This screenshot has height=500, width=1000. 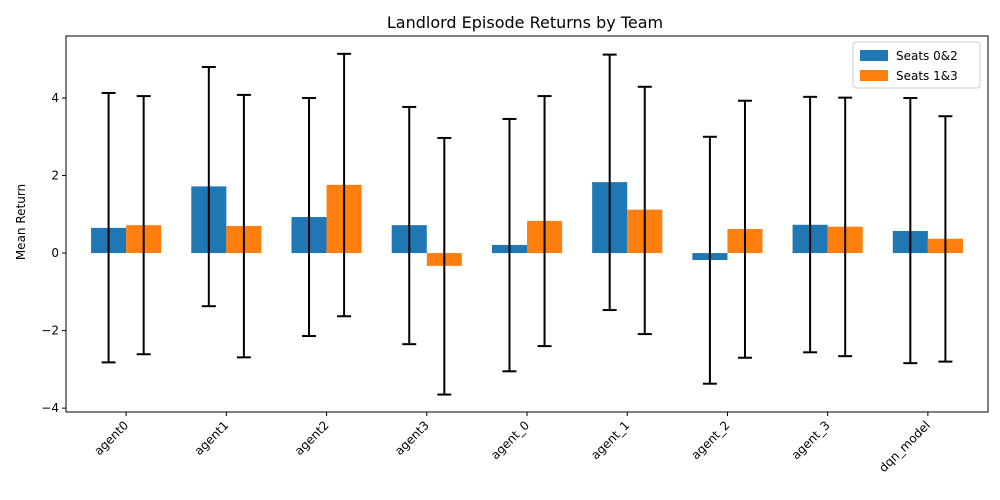 I want to click on x-tick-label: agent0, so click(x=111, y=438).